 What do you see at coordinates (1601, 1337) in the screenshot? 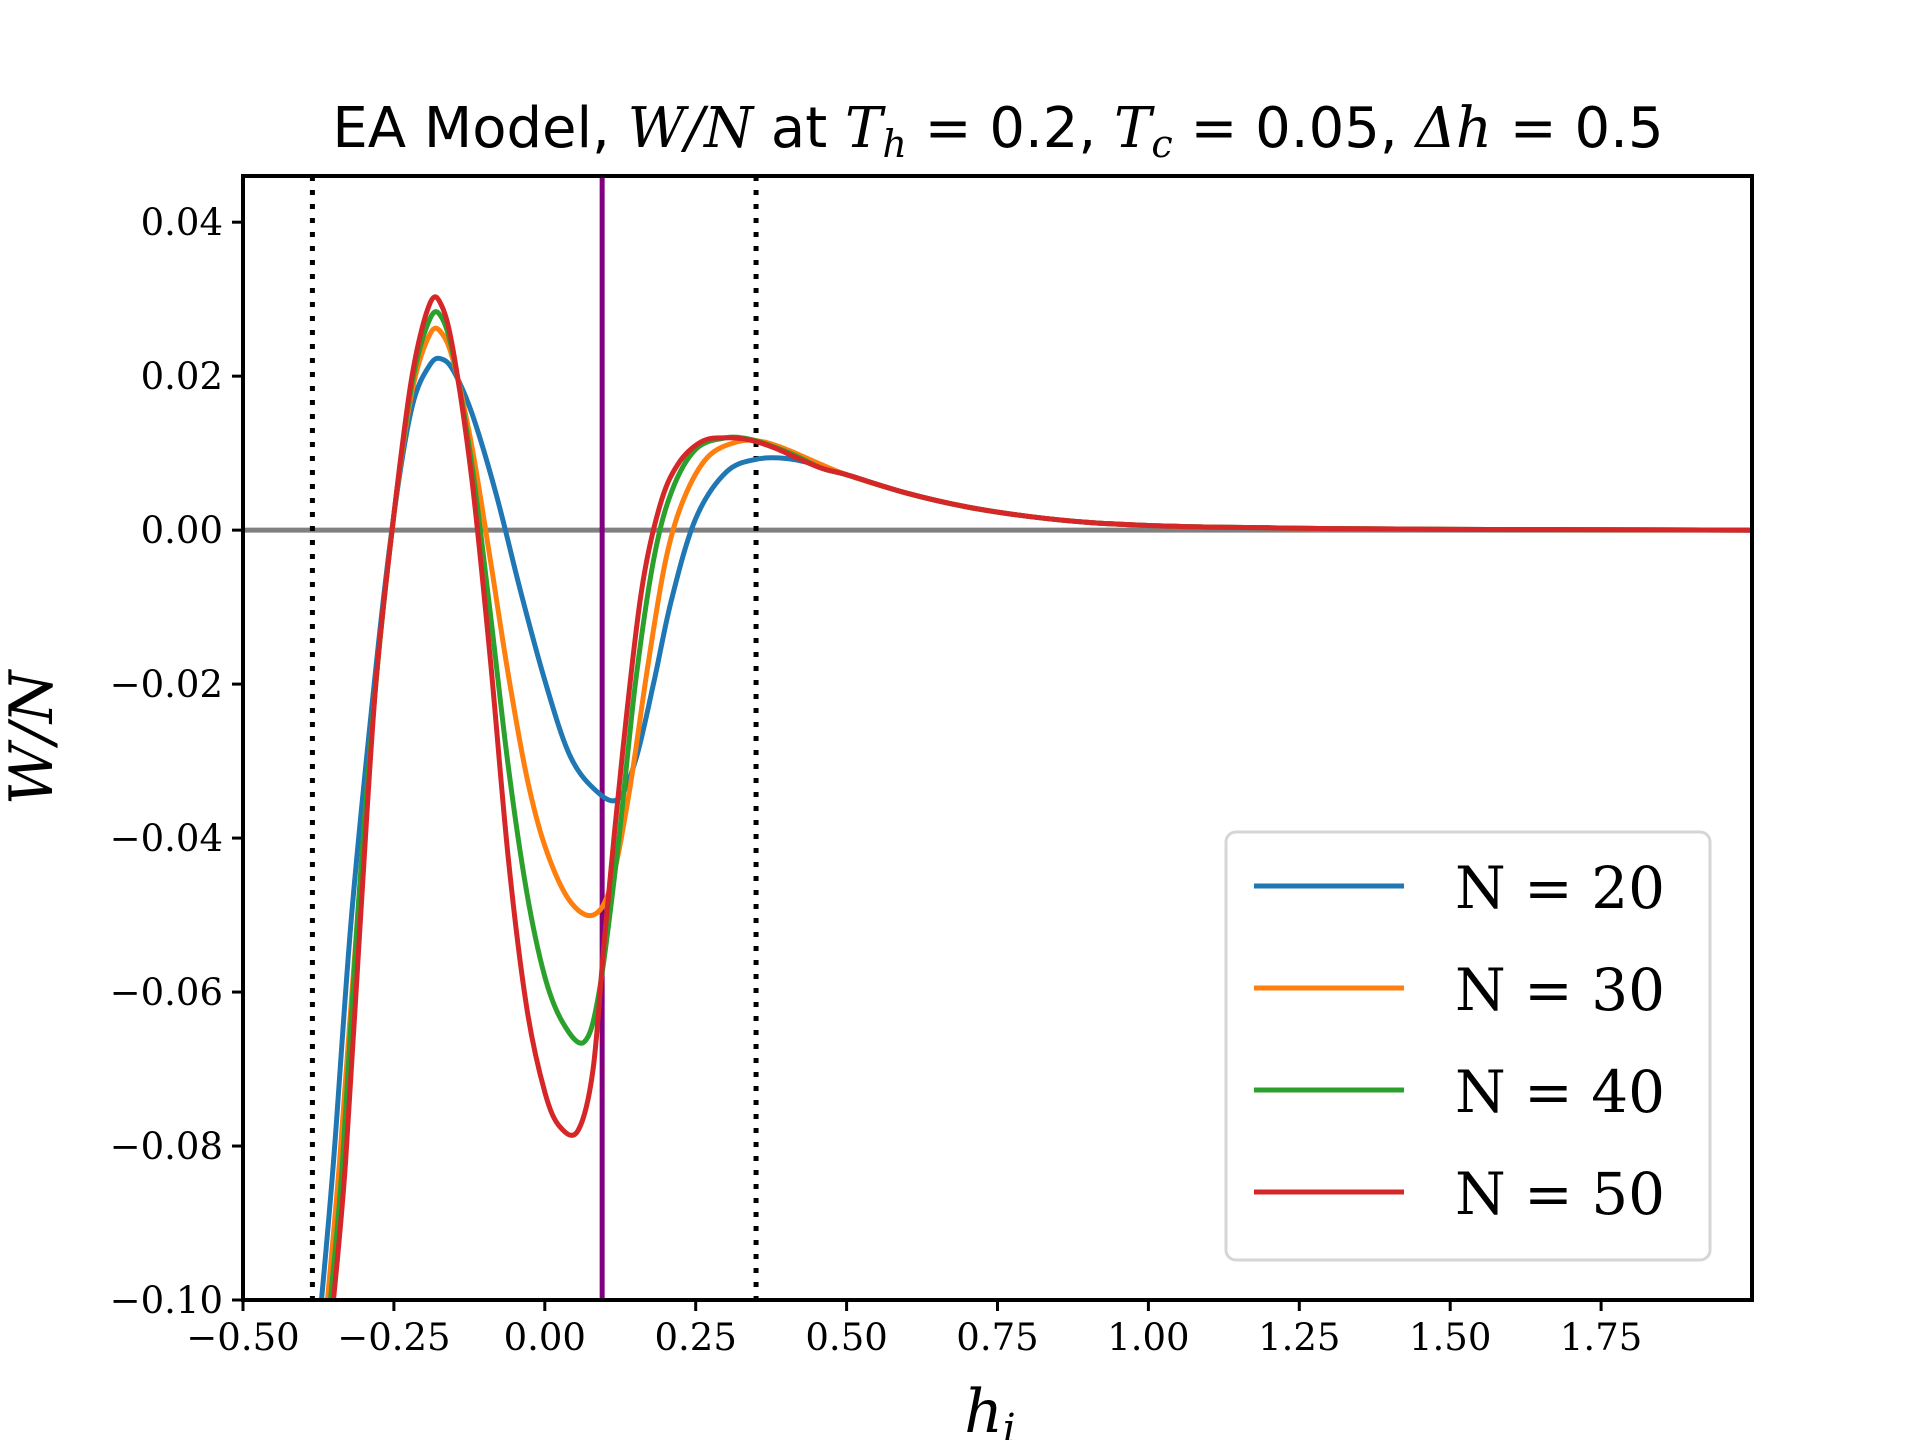
I see `x-tick-label: 1.75` at bounding box center [1601, 1337].